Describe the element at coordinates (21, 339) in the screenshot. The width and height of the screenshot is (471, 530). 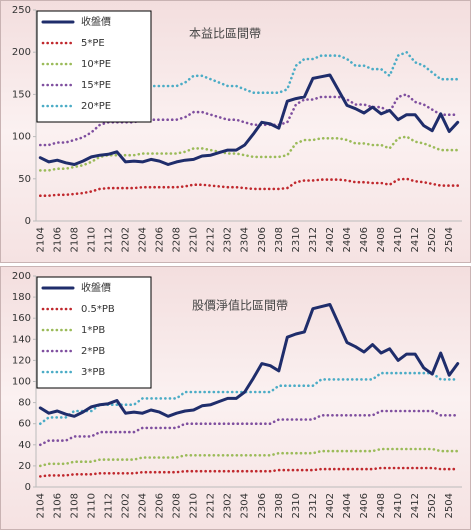
I see `y-tick-label: 140` at that location.